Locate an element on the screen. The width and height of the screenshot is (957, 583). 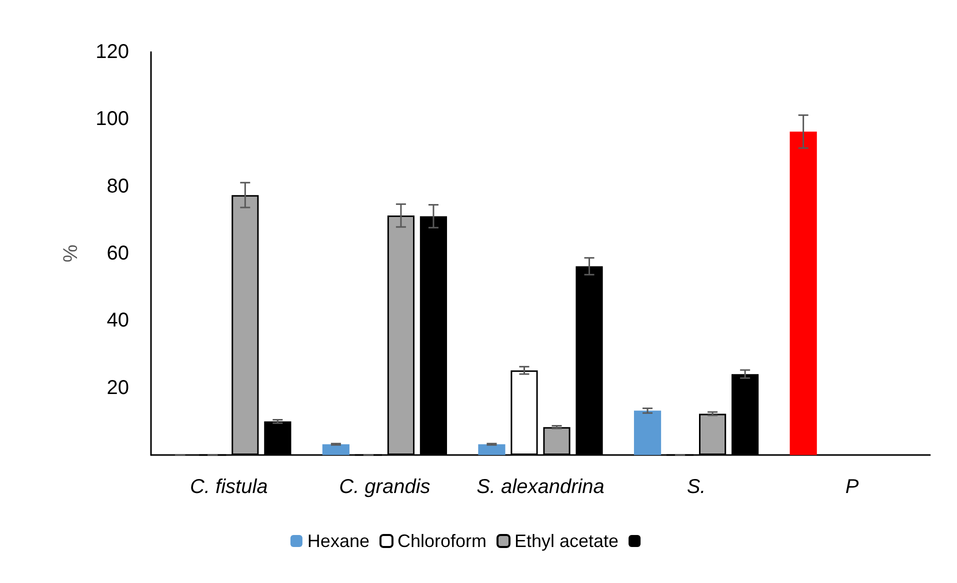
x-tick-label: S. is located at coordinates (696, 487).